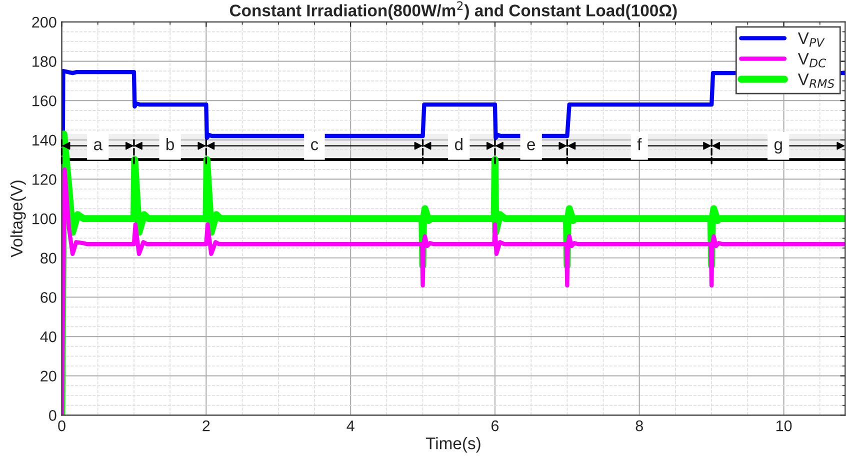  Describe the element at coordinates (170, 144) in the screenshot. I see `band-label: b` at that location.